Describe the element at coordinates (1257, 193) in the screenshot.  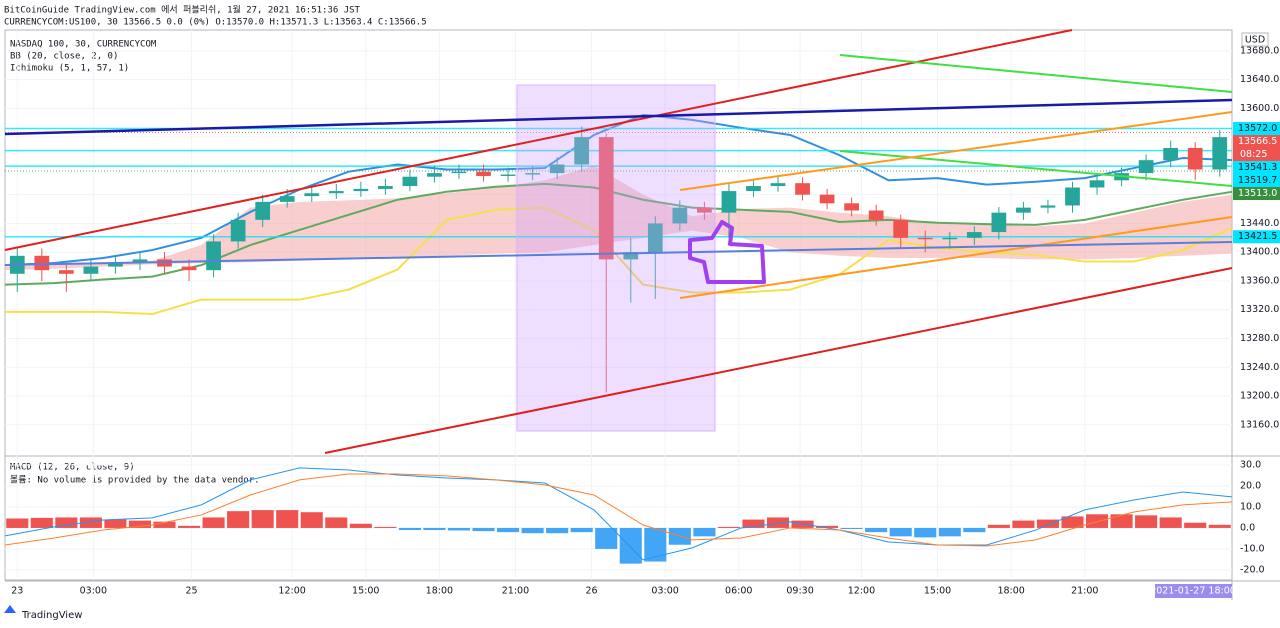
I see `price-label: 13513.0` at that location.